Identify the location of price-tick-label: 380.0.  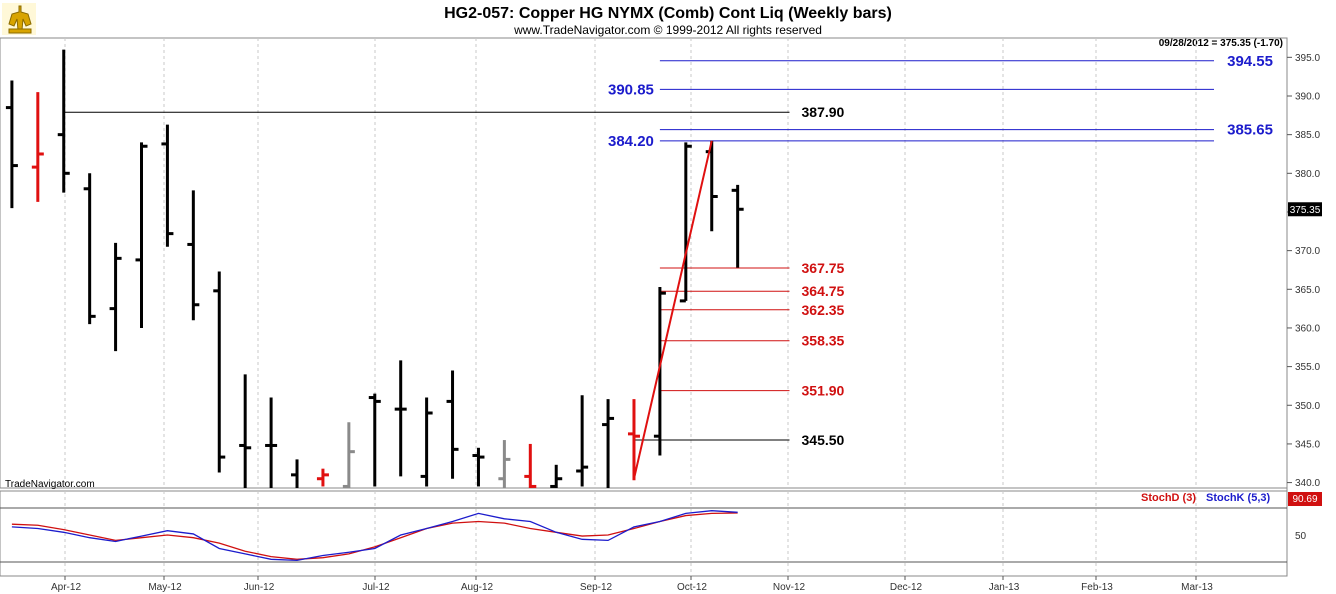
(1307, 174).